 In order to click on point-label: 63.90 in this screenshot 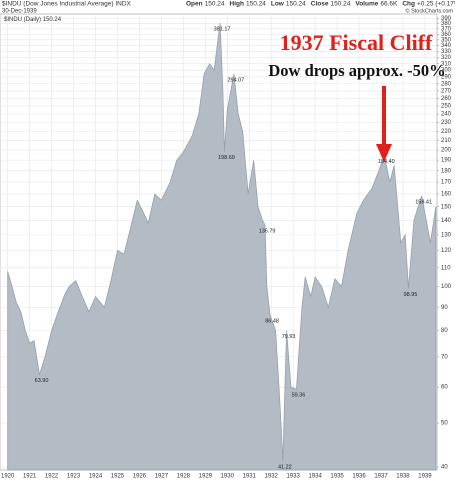, I will do `click(42, 381)`.